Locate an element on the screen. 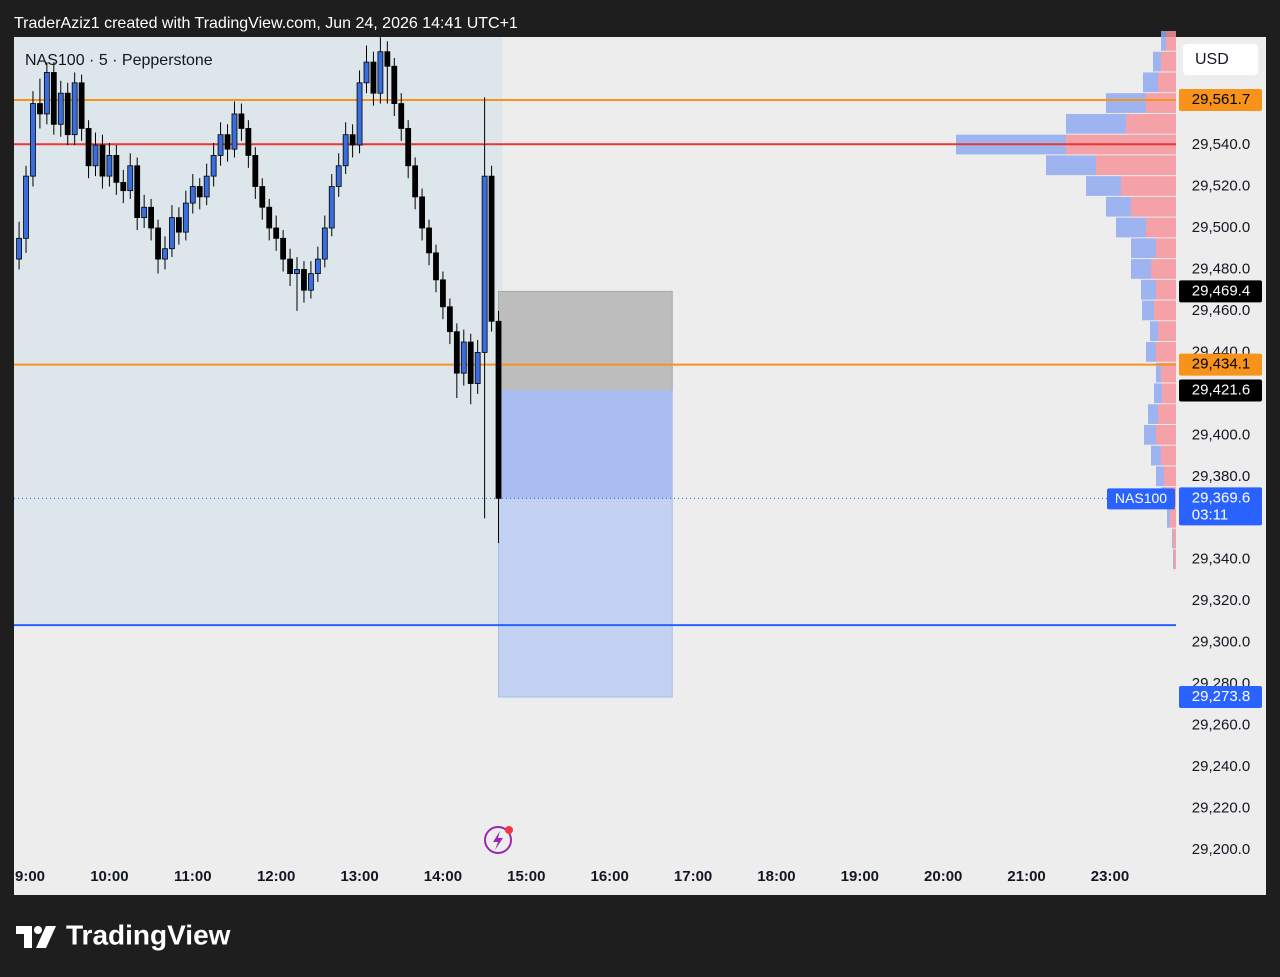 The width and height of the screenshot is (1280, 977). y-tick-label: 29,300.0 is located at coordinates (1221, 642).